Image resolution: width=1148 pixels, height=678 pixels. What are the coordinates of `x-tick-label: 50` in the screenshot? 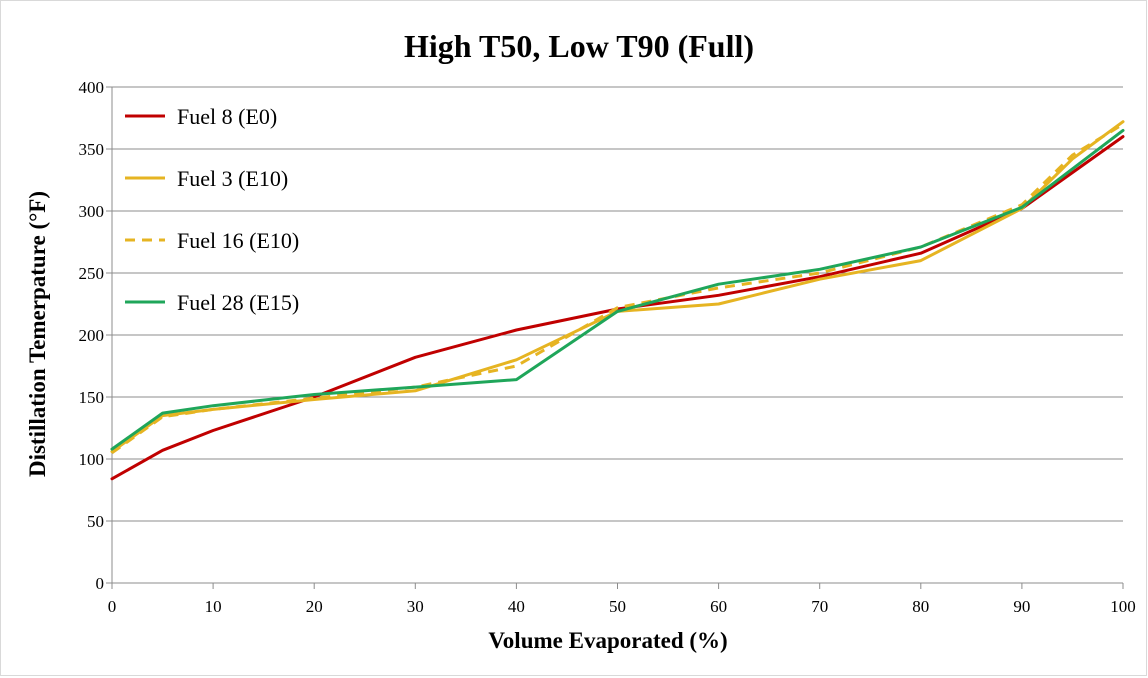 It's located at (617, 606).